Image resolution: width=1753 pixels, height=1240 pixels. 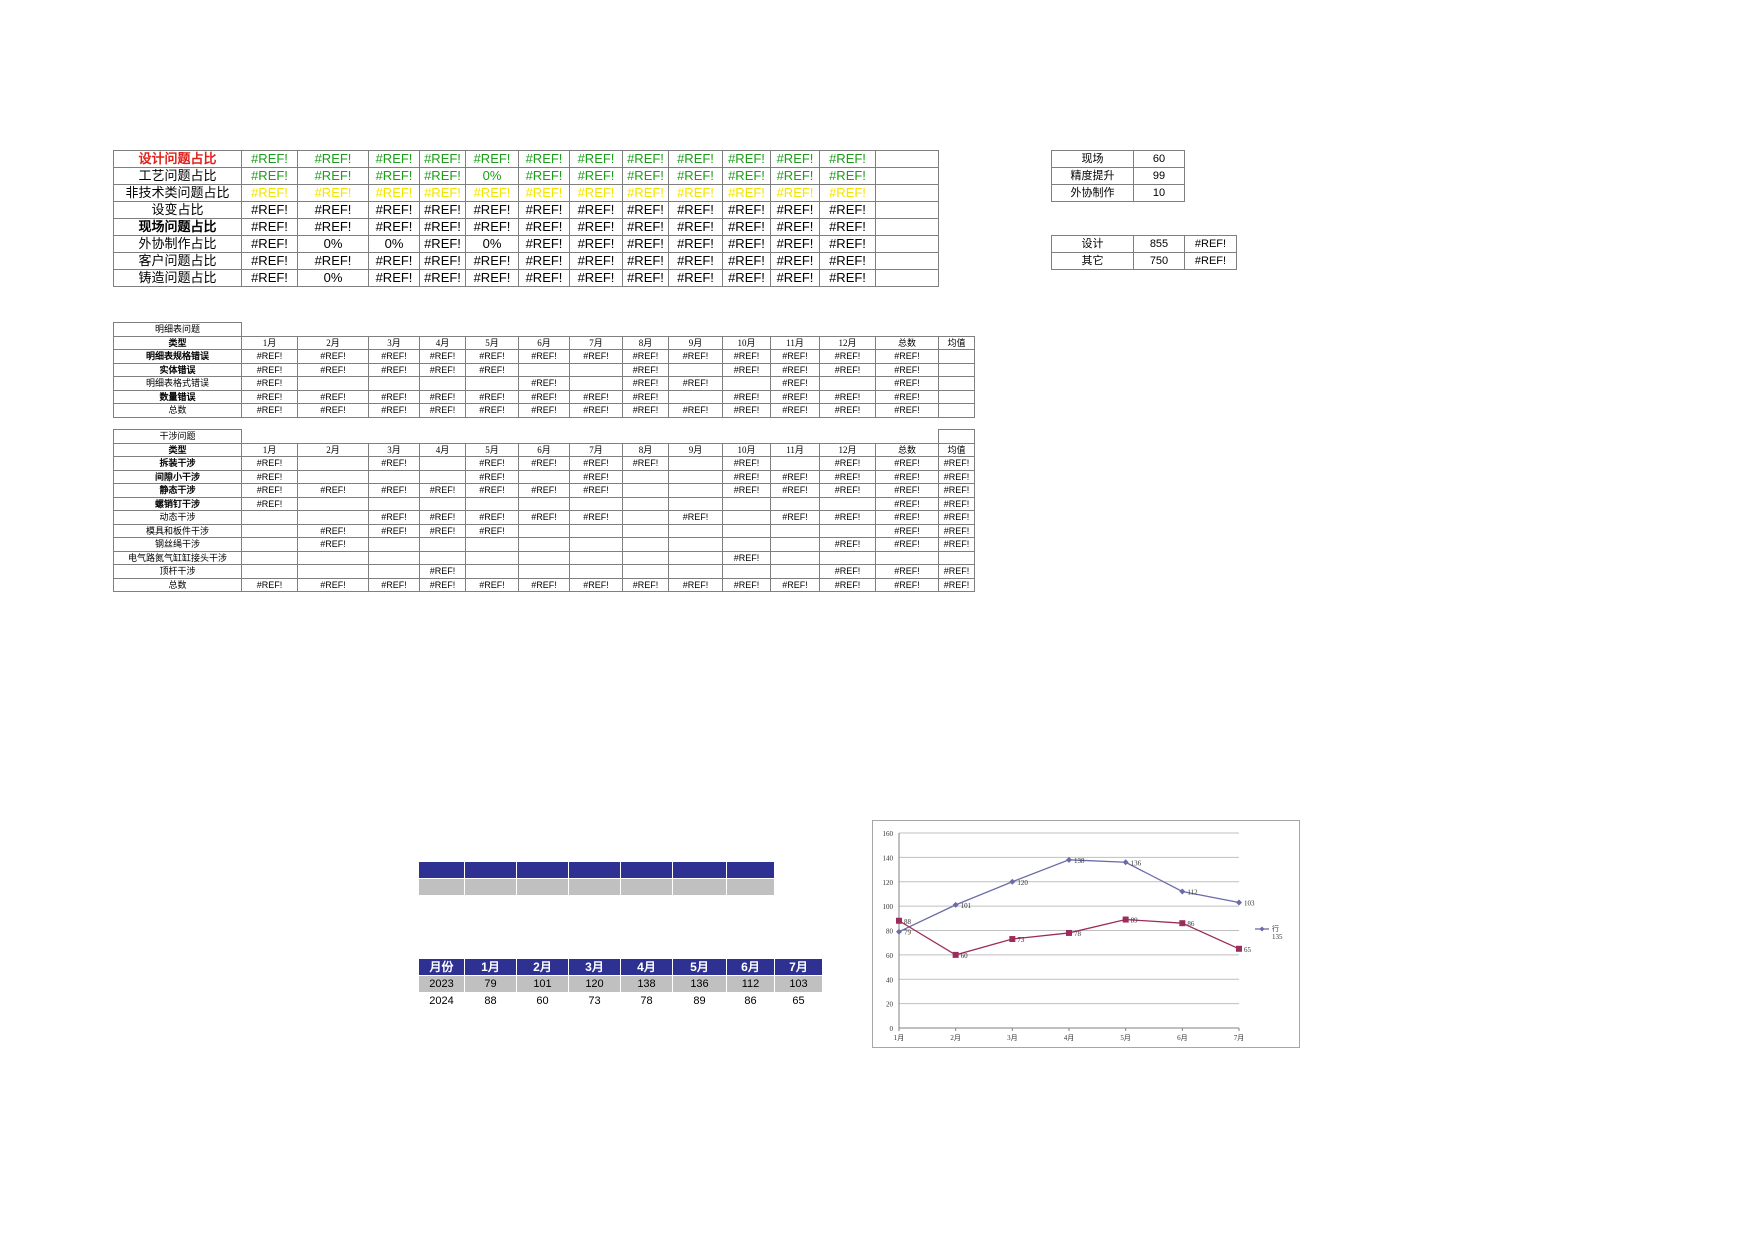 What do you see at coordinates (492, 449) in the screenshot?
I see `month-header: 5月` at bounding box center [492, 449].